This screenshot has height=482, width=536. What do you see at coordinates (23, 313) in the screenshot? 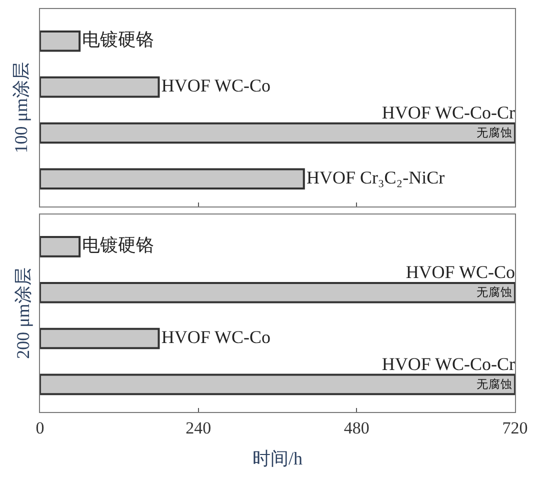
I see `y-axis-title: 200 μm涂层` at bounding box center [23, 313].